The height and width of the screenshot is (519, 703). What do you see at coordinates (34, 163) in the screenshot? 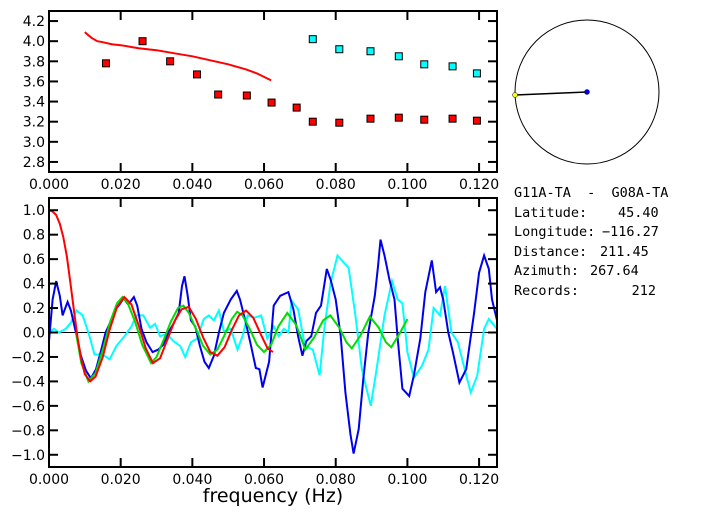
I see `y-tick-label: 2.8` at bounding box center [34, 163].